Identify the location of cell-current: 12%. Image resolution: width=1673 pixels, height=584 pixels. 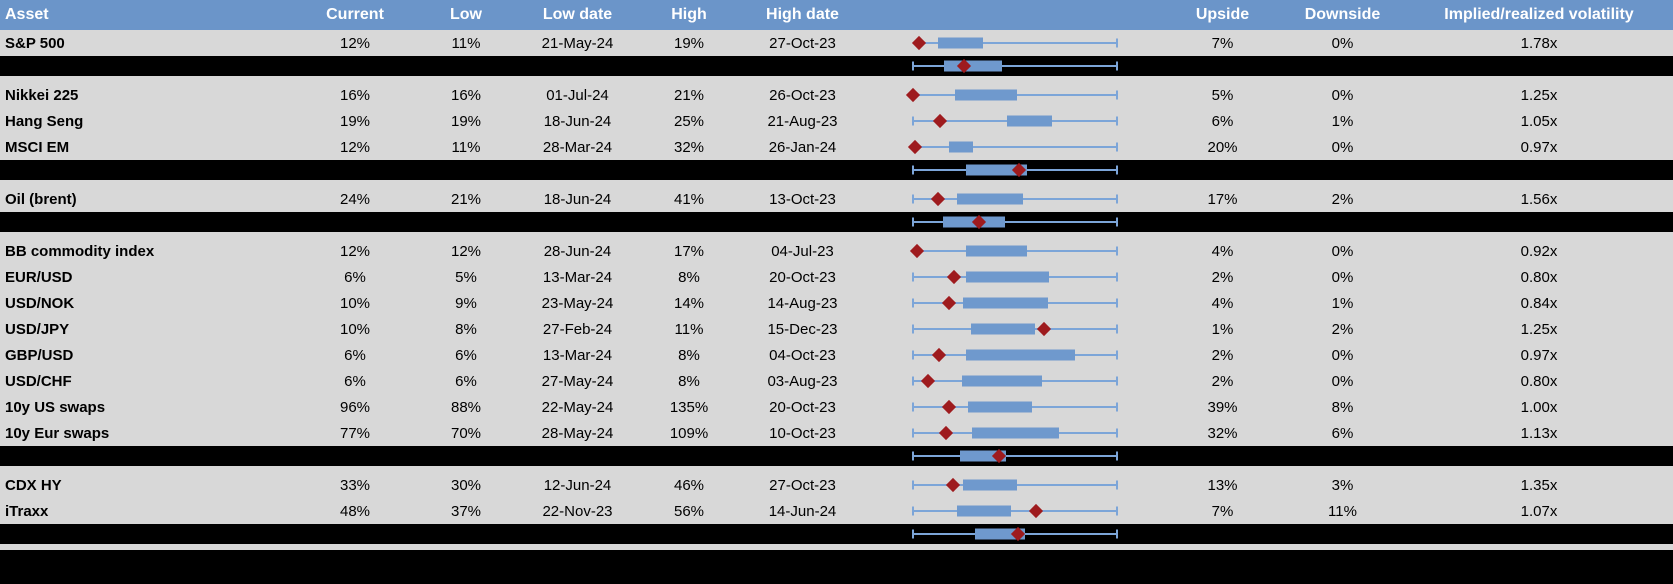
(355, 147).